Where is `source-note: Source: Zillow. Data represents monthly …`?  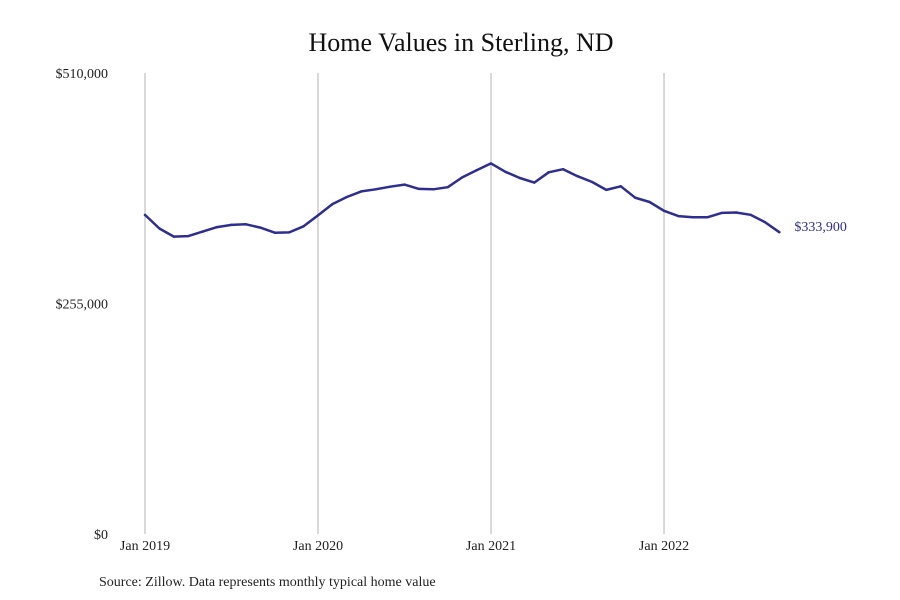 source-note: Source: Zillow. Data represents monthly … is located at coordinates (267, 582).